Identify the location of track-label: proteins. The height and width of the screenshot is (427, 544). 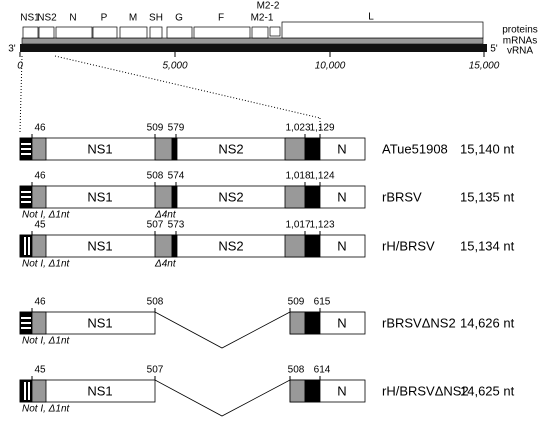
(520, 30).